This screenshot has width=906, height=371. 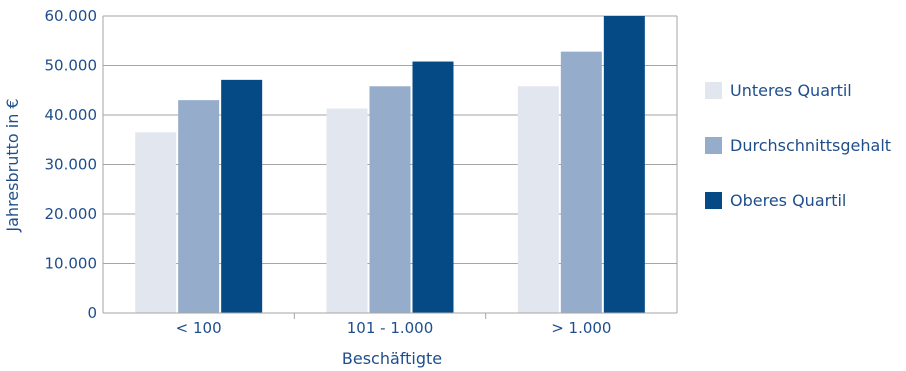 I want to click on y-tick-label: 10.000, so click(x=71, y=264).